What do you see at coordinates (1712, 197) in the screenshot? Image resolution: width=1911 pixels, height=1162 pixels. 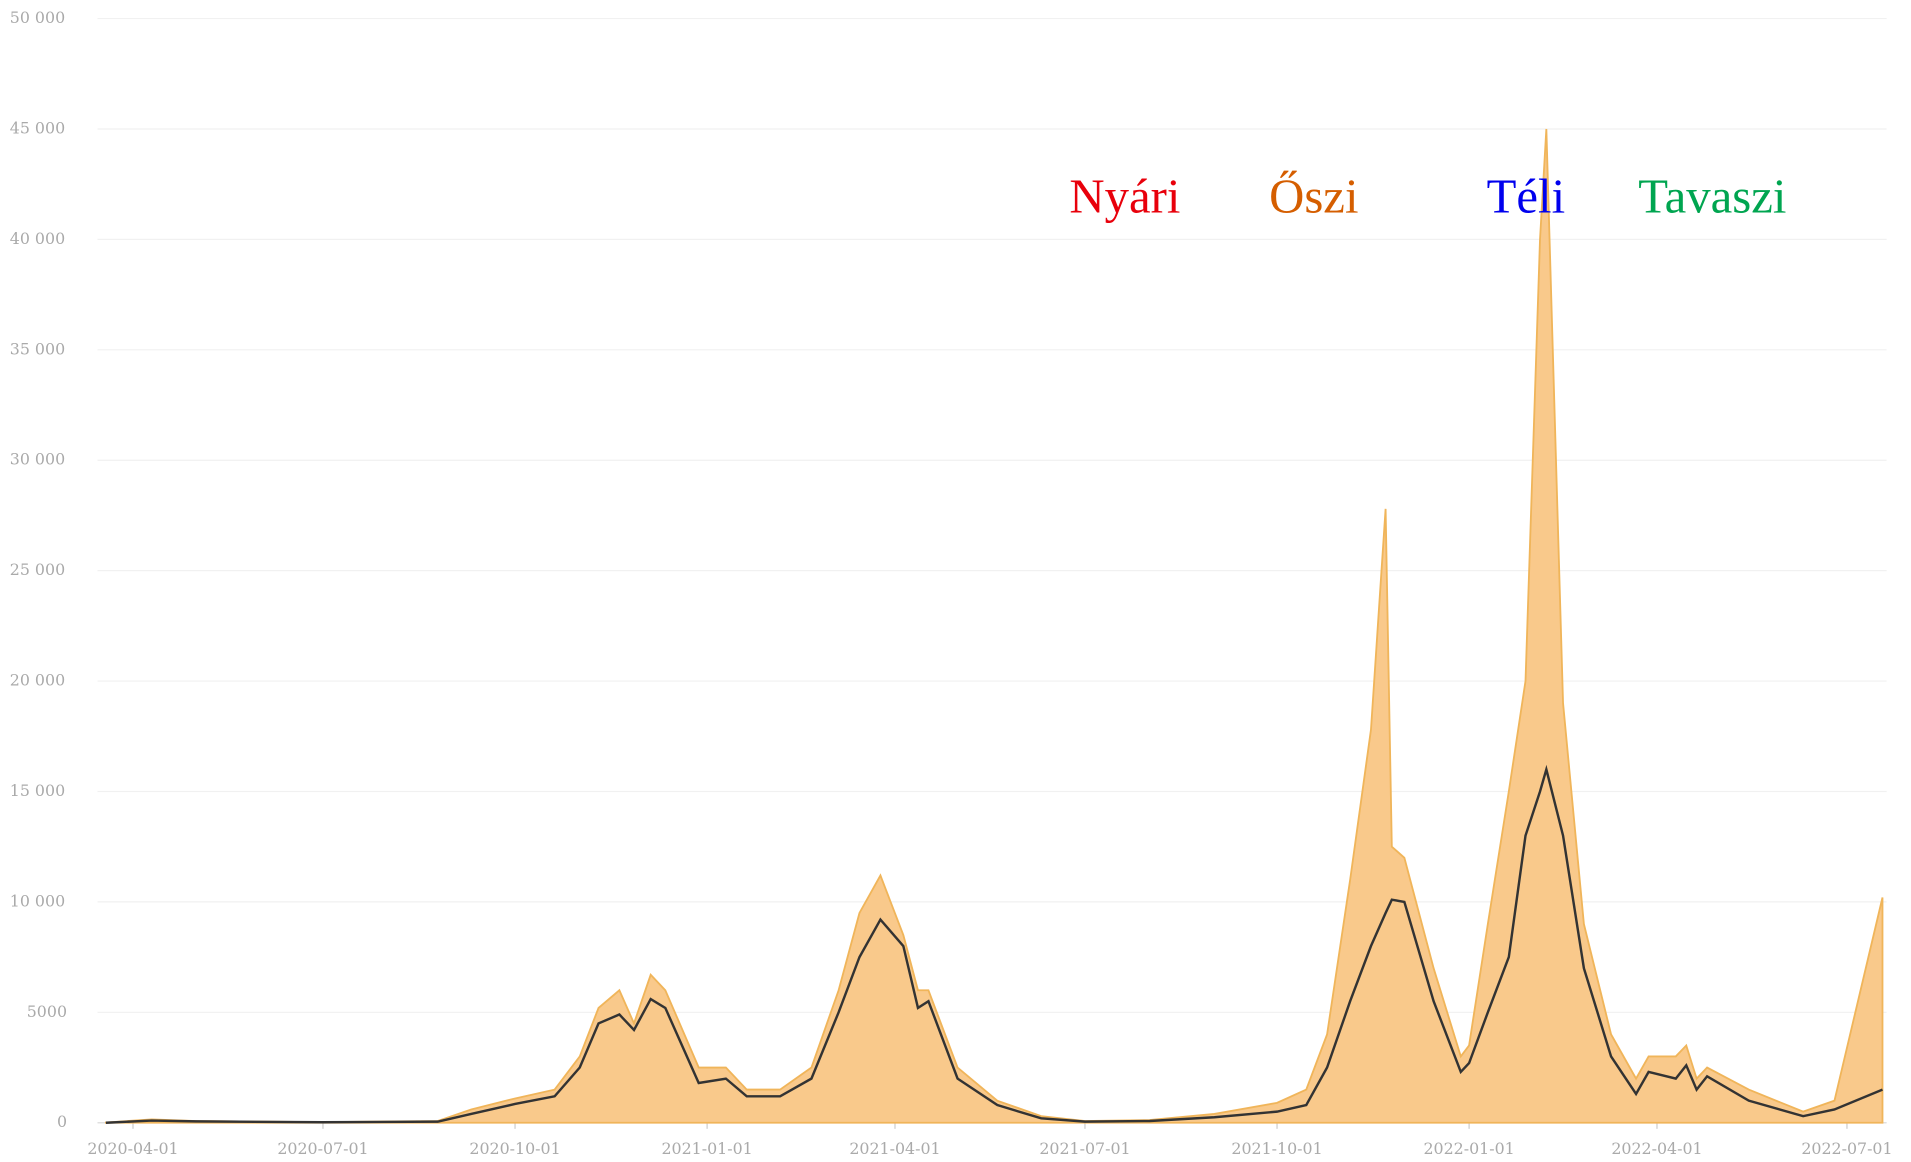 I see `annotation: Tavaszi` at bounding box center [1712, 197].